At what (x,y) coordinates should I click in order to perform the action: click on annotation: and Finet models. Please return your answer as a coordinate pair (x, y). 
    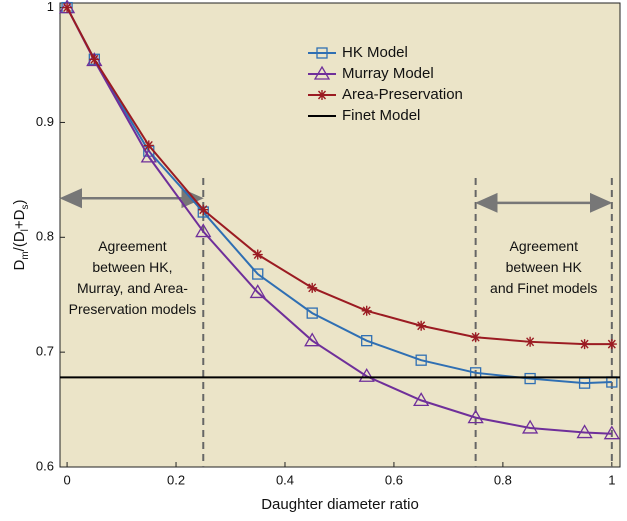
    Looking at the image, I should click on (543, 288).